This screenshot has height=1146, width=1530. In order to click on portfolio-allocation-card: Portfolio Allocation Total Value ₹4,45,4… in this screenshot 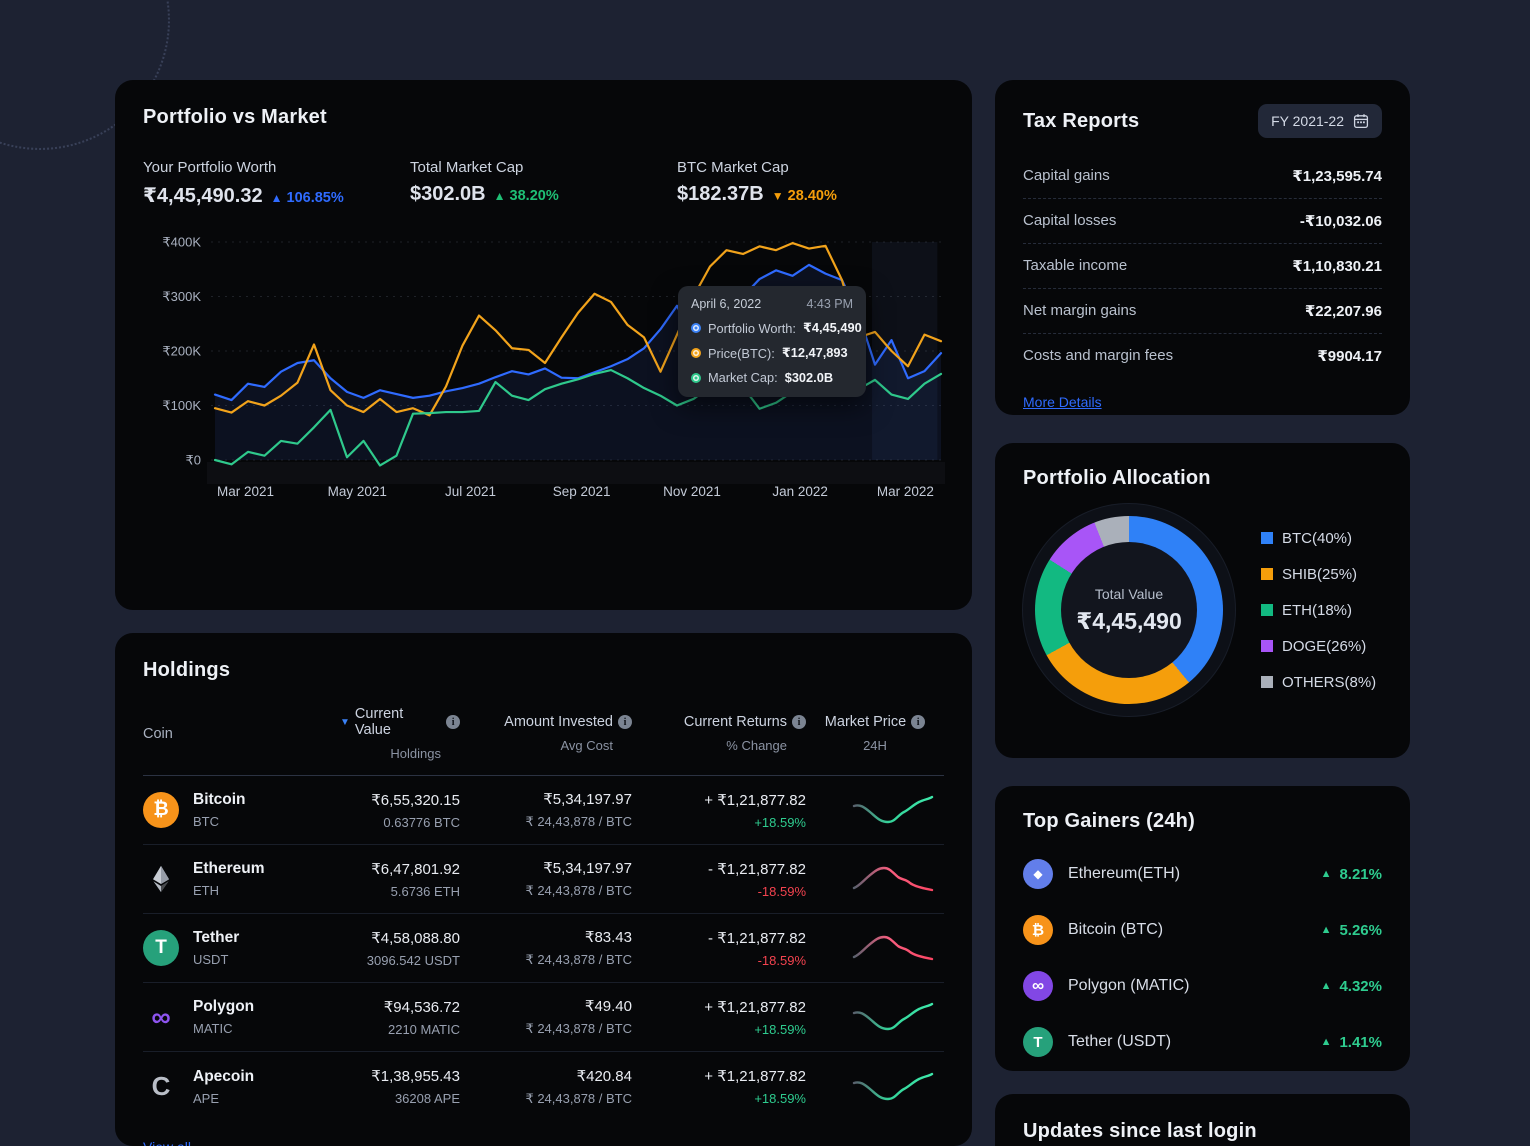, I will do `click(1202, 600)`.